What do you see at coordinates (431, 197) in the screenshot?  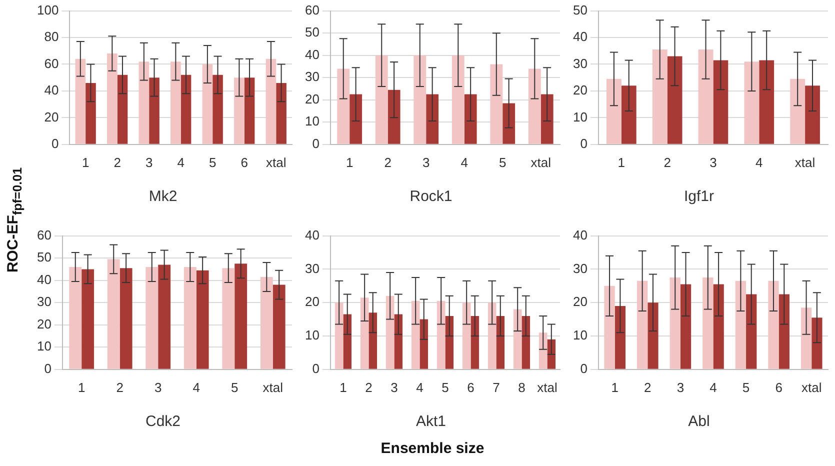 I see `text: Rock1` at bounding box center [431, 197].